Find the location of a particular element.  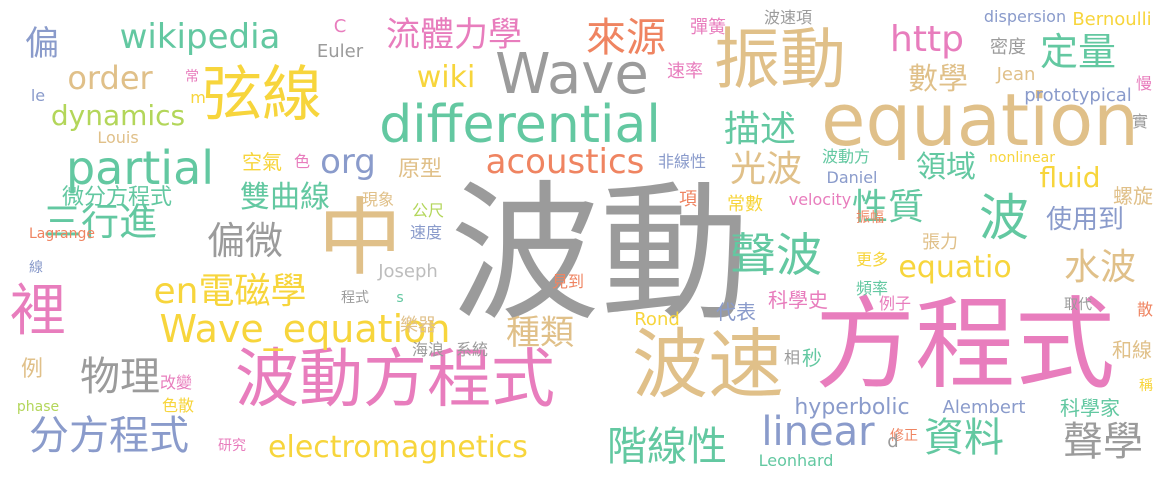

word-cheng: 稱 is located at coordinates (1146, 386).